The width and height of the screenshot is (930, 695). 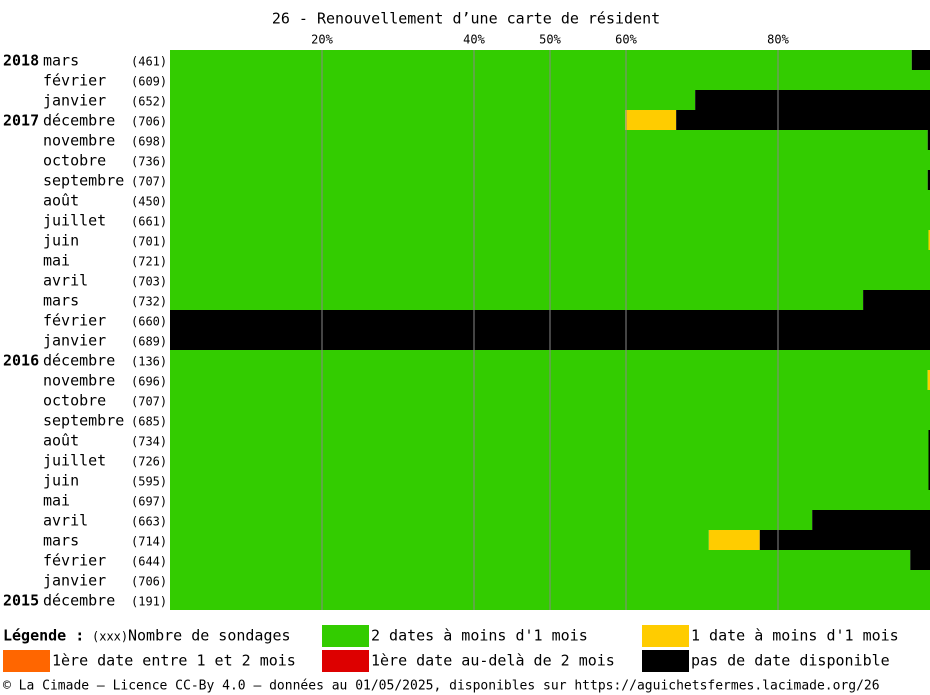 I want to click on count-label: (714), so click(x=149, y=542).